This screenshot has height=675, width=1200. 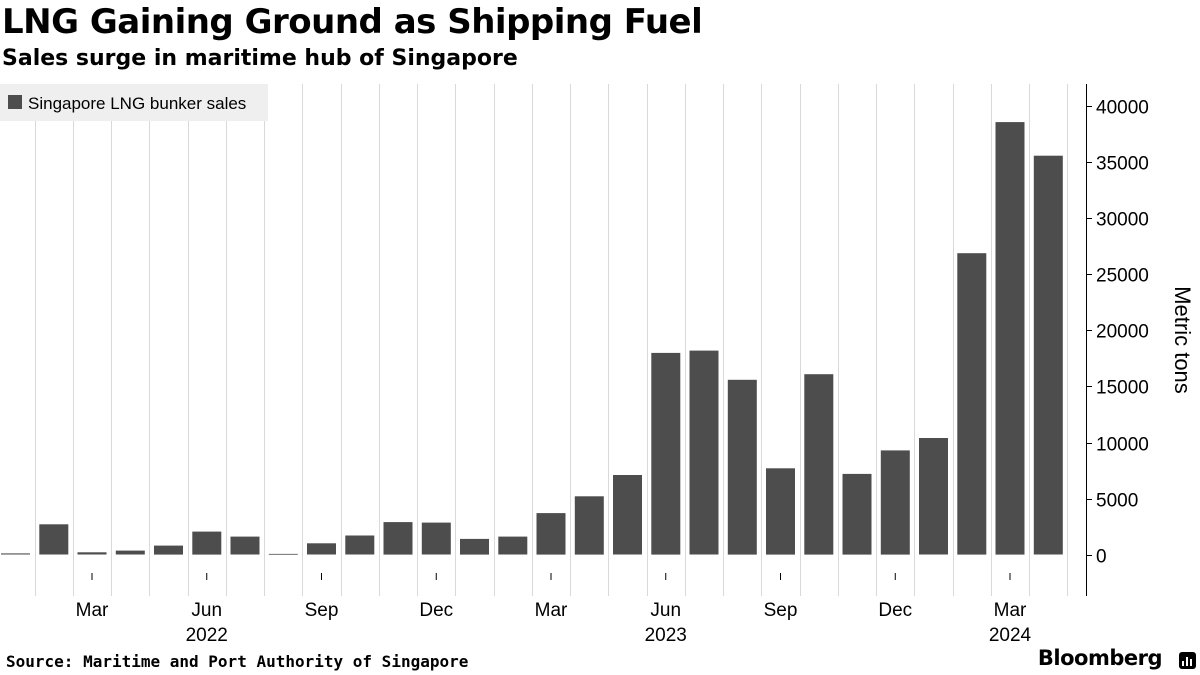 What do you see at coordinates (1122, 276) in the screenshot?
I see `y-tick-label: 25000` at bounding box center [1122, 276].